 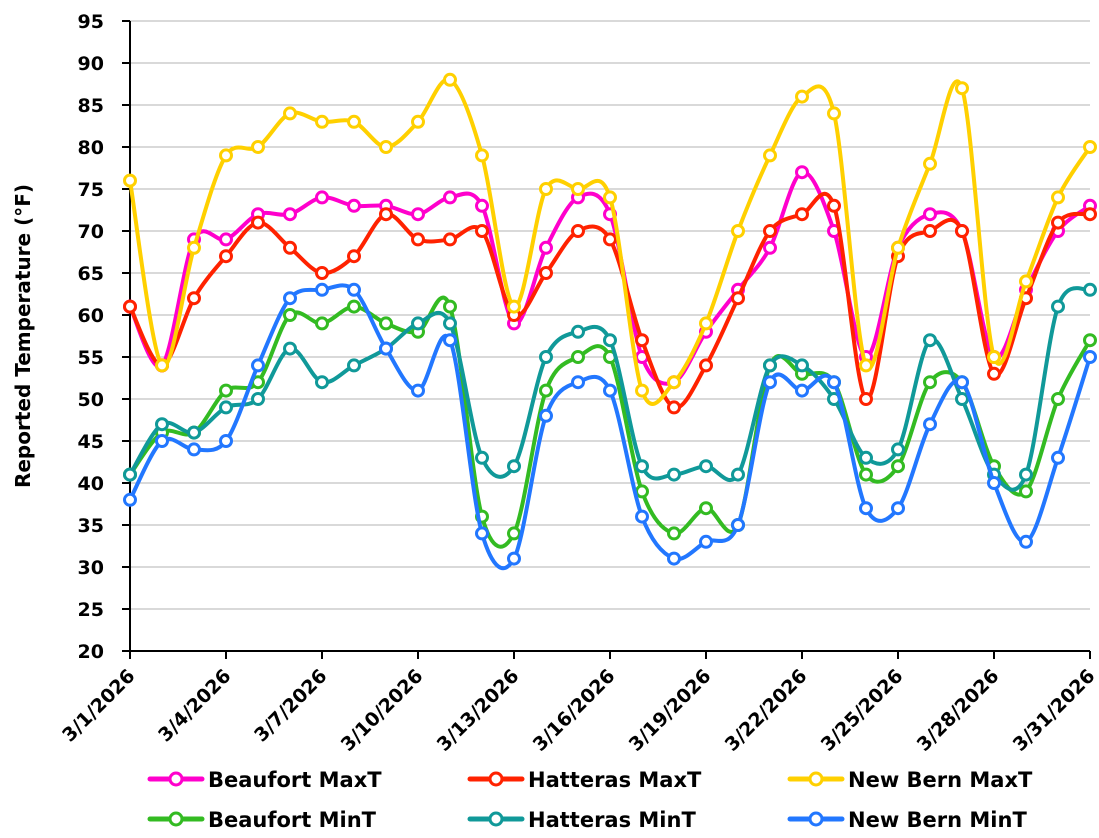 What do you see at coordinates (91, 610) in the screenshot?
I see `y-tick-label: 25` at bounding box center [91, 610].